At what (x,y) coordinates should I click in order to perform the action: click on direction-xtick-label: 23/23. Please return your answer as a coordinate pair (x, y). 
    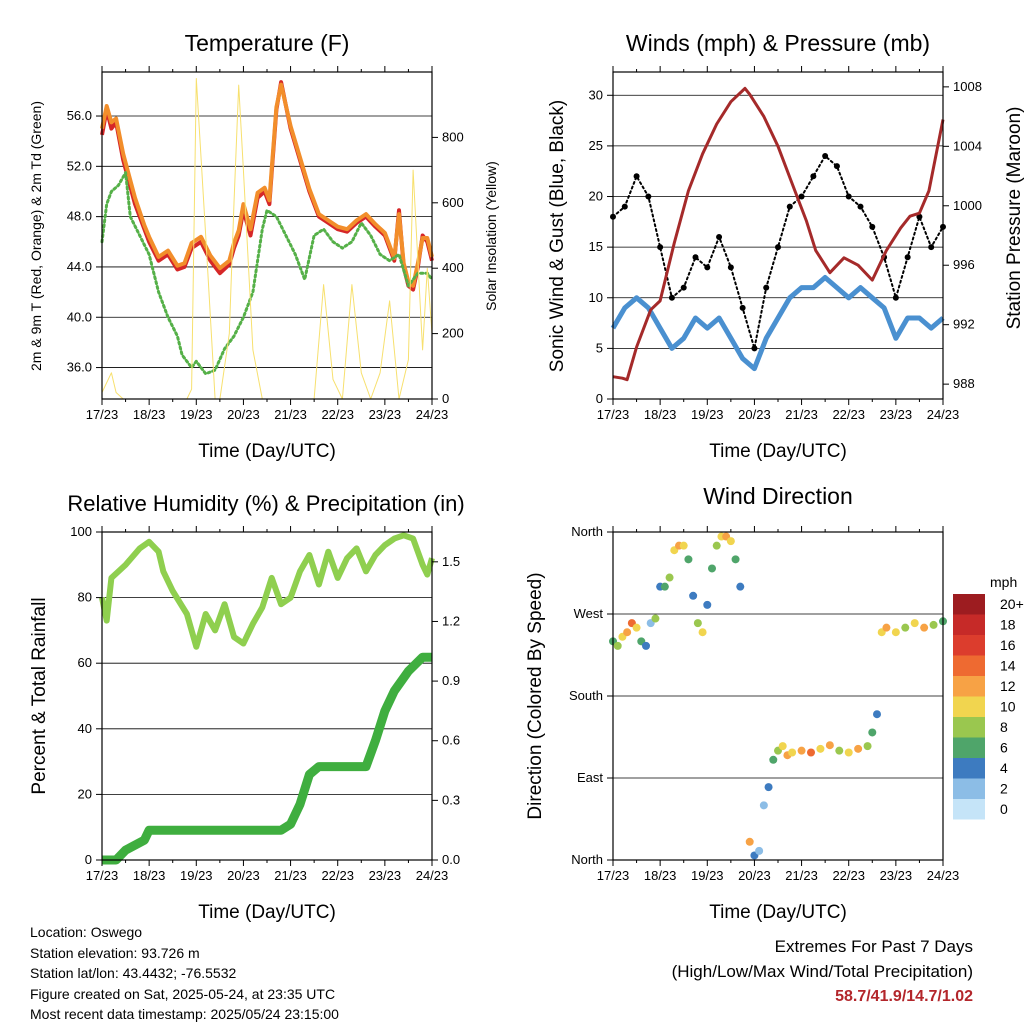
    Looking at the image, I should click on (896, 875).